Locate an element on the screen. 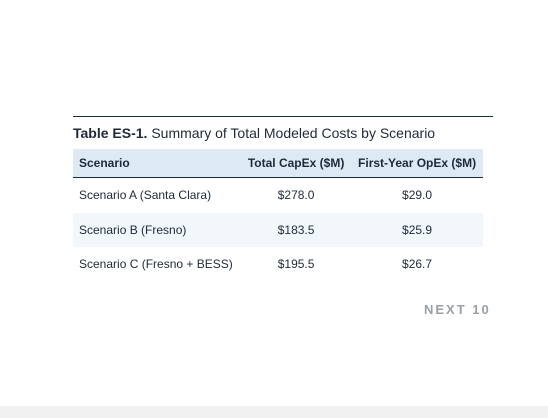  cell-capex: $183.5 is located at coordinates (296, 229).